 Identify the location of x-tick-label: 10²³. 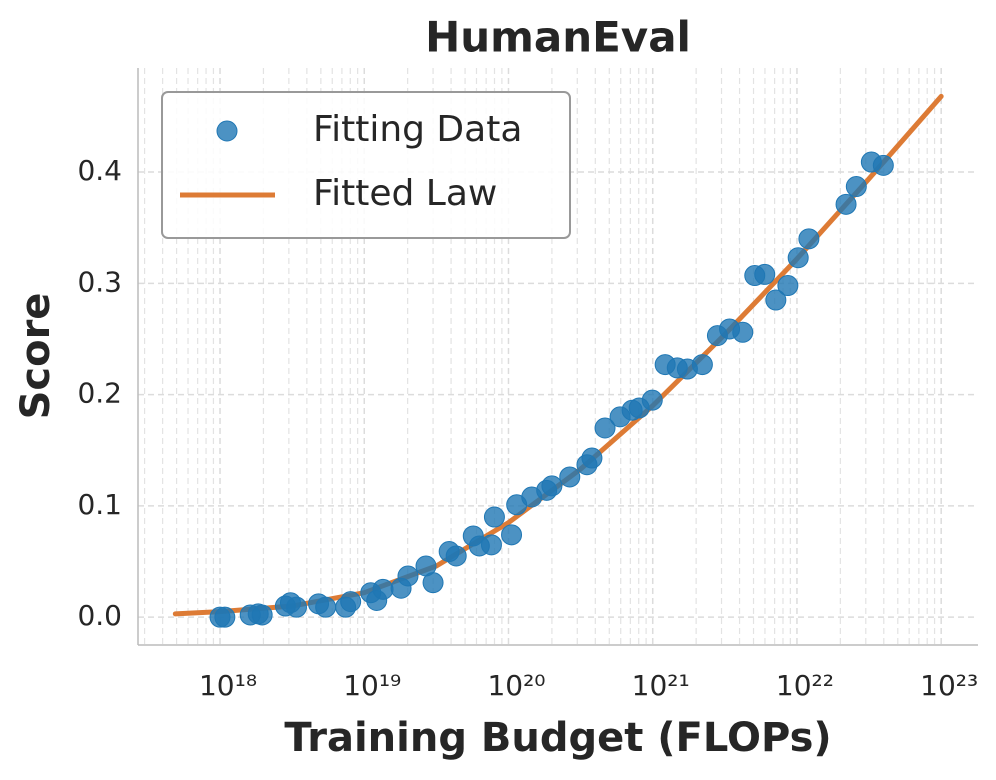
(949, 685).